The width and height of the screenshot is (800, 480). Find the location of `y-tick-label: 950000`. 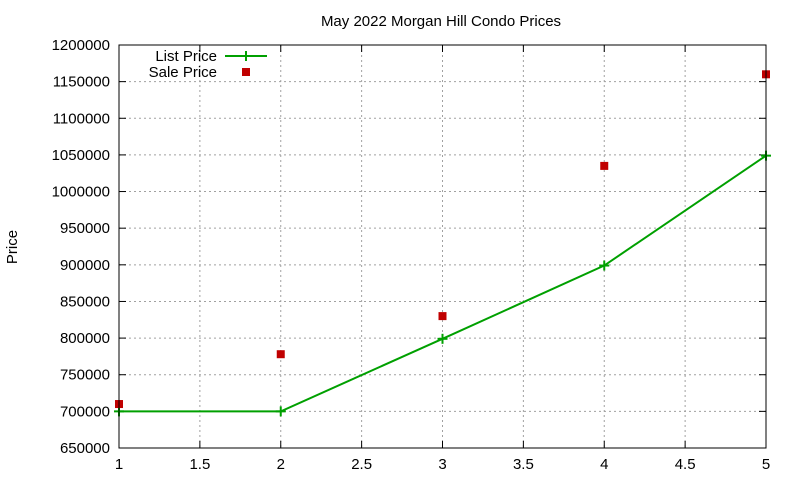

y-tick-label: 950000 is located at coordinates (85, 228).